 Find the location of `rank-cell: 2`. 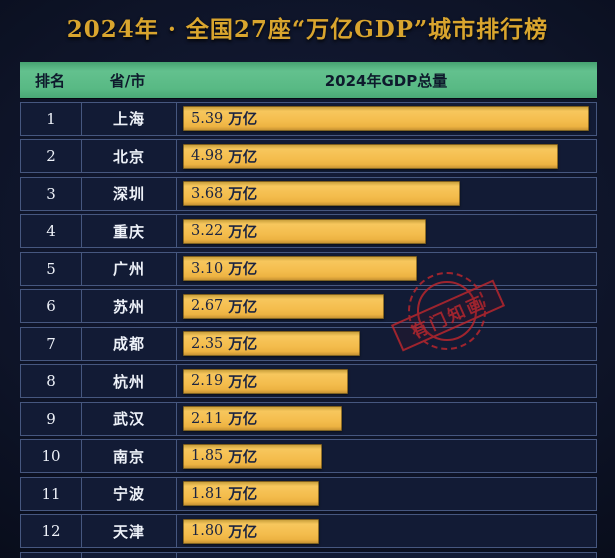

rank-cell: 2 is located at coordinates (51, 156).